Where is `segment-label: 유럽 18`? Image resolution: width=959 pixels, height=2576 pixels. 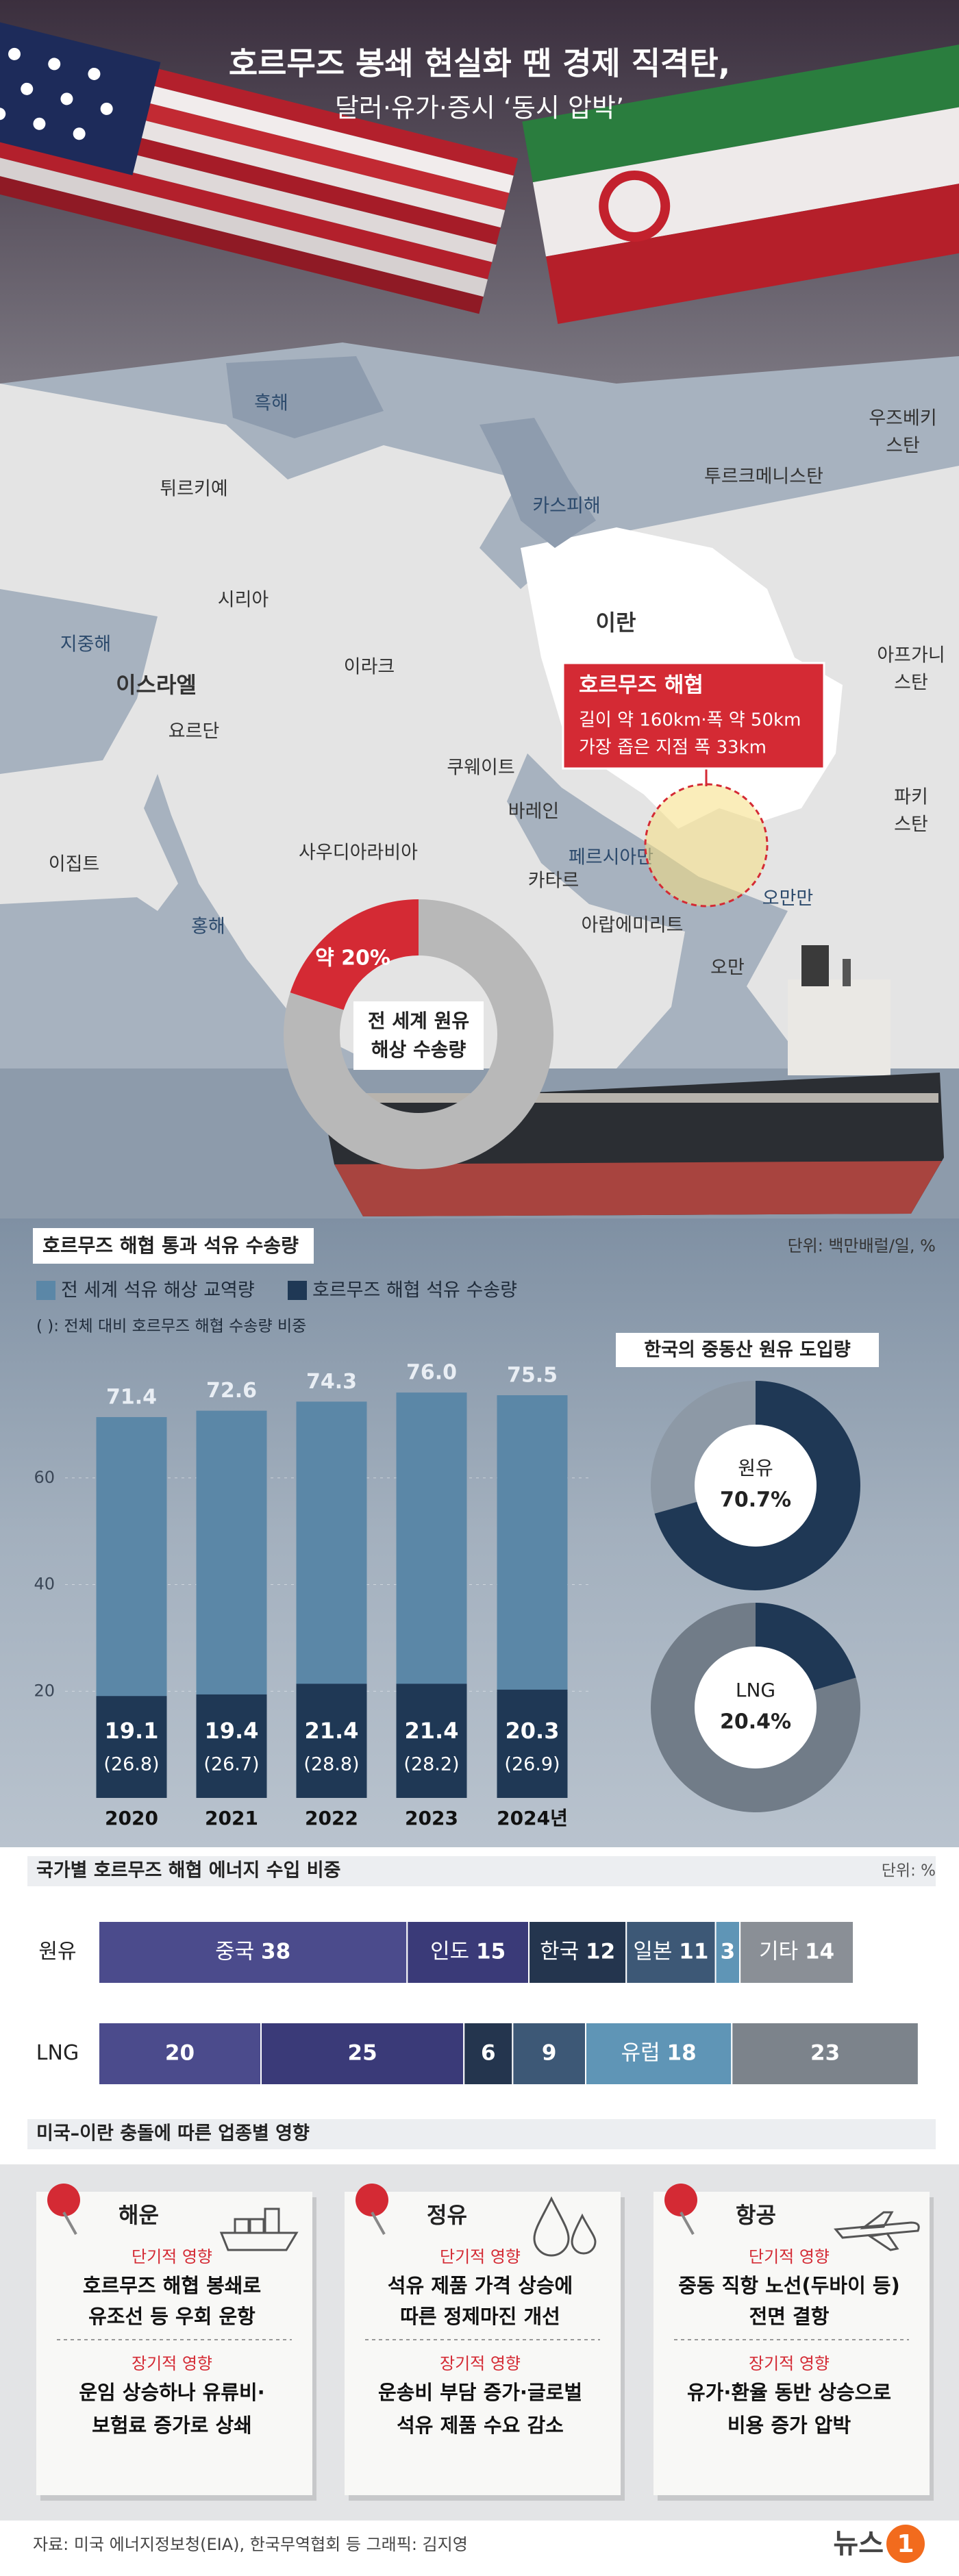 segment-label: 유럽 18 is located at coordinates (659, 2052).